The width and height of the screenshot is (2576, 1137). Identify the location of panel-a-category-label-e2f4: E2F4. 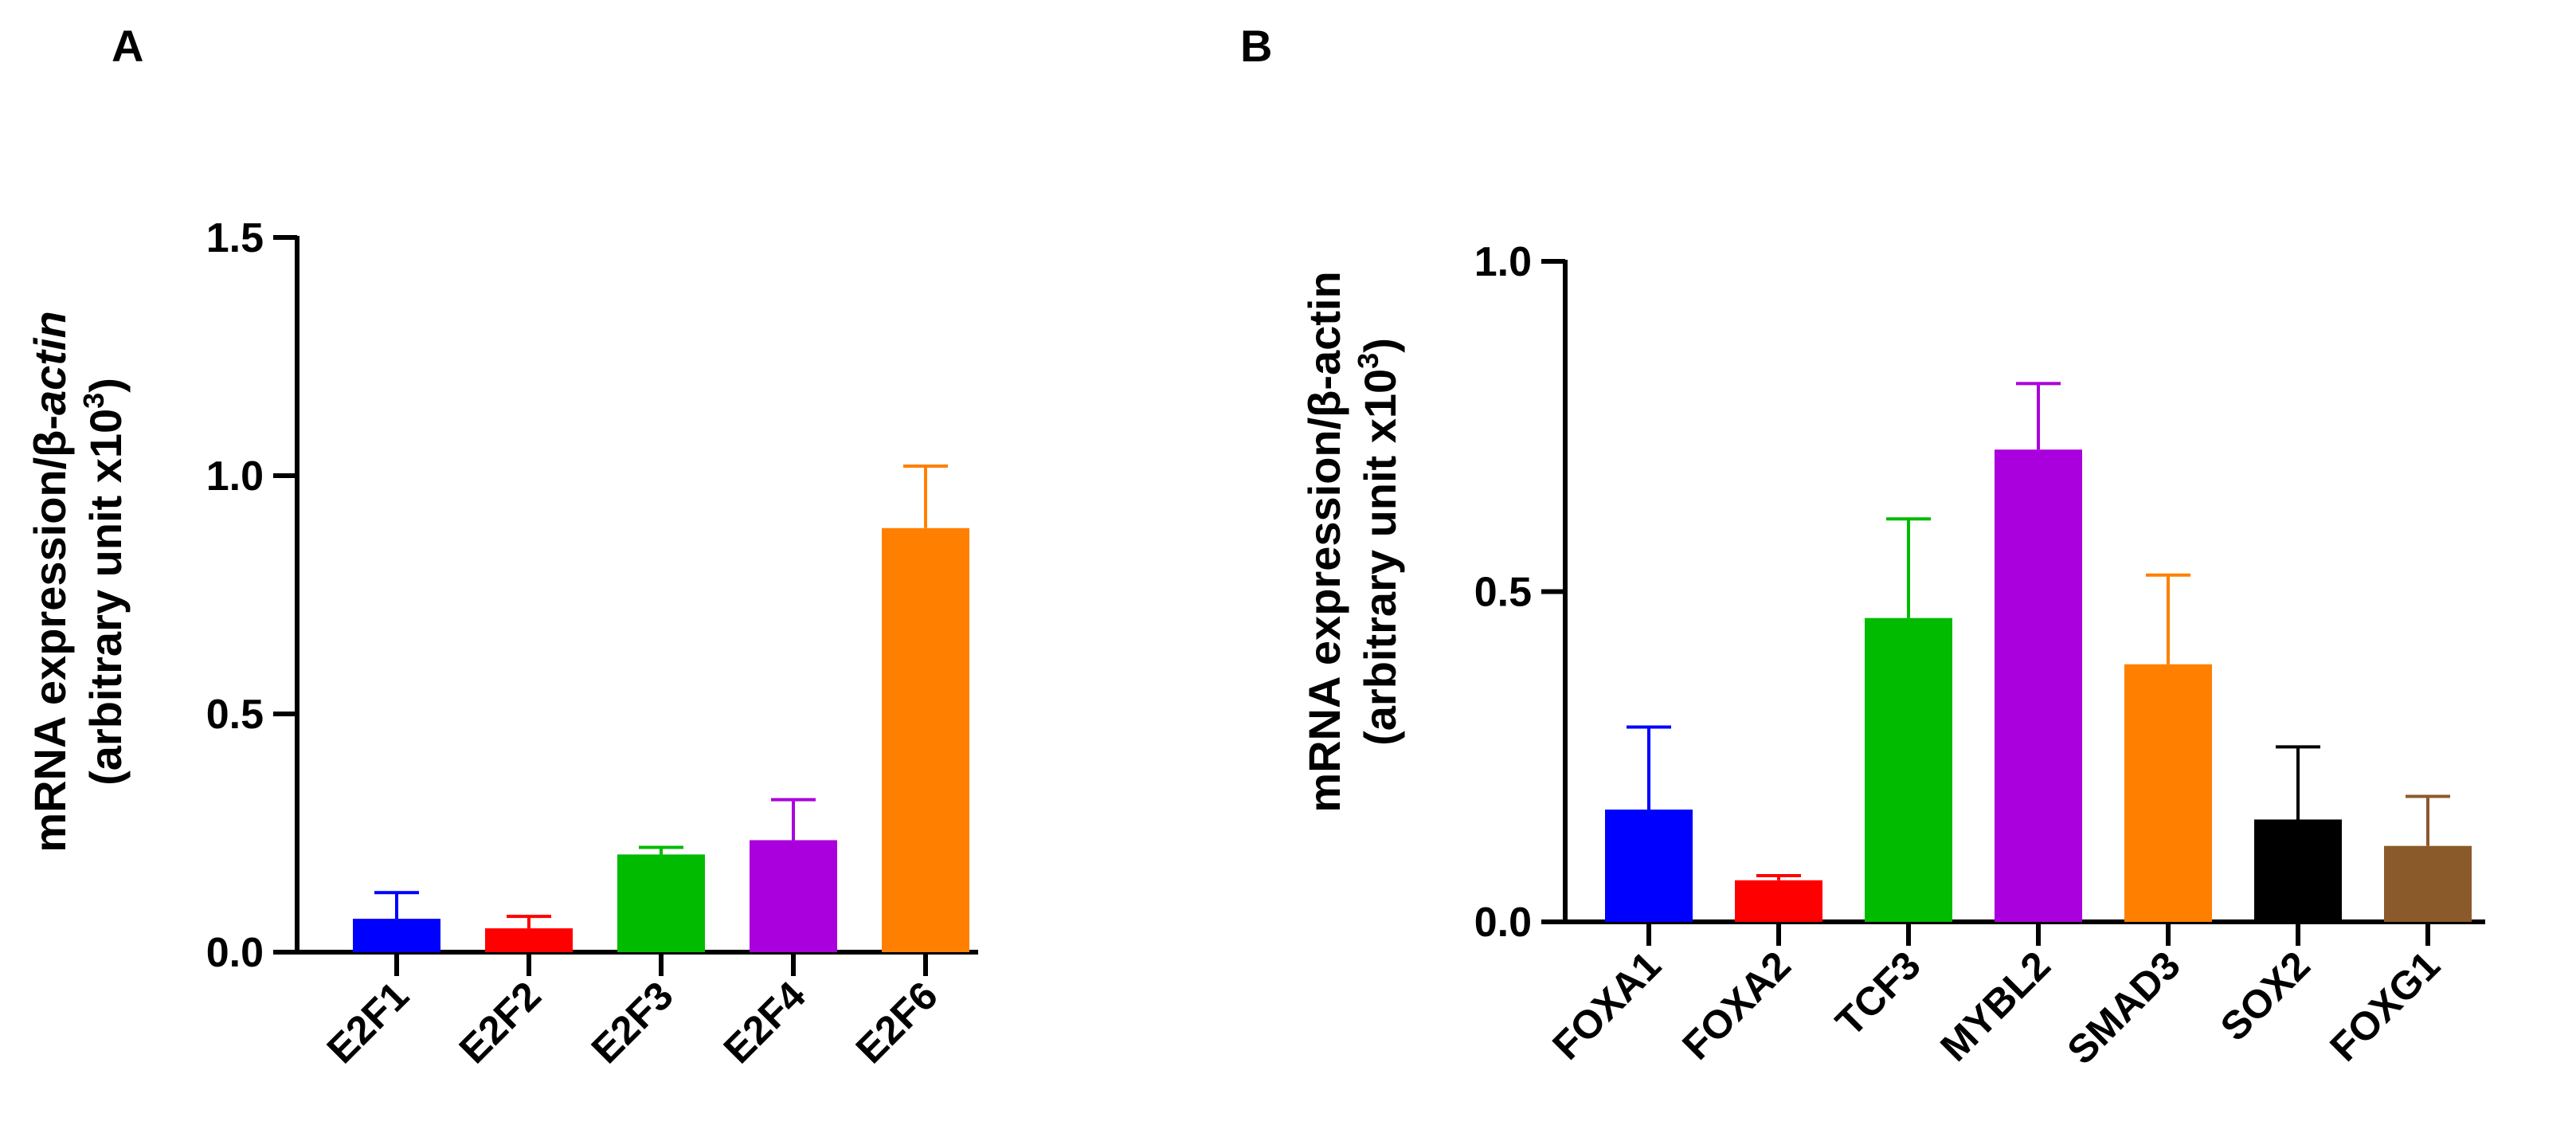
(764, 1022).